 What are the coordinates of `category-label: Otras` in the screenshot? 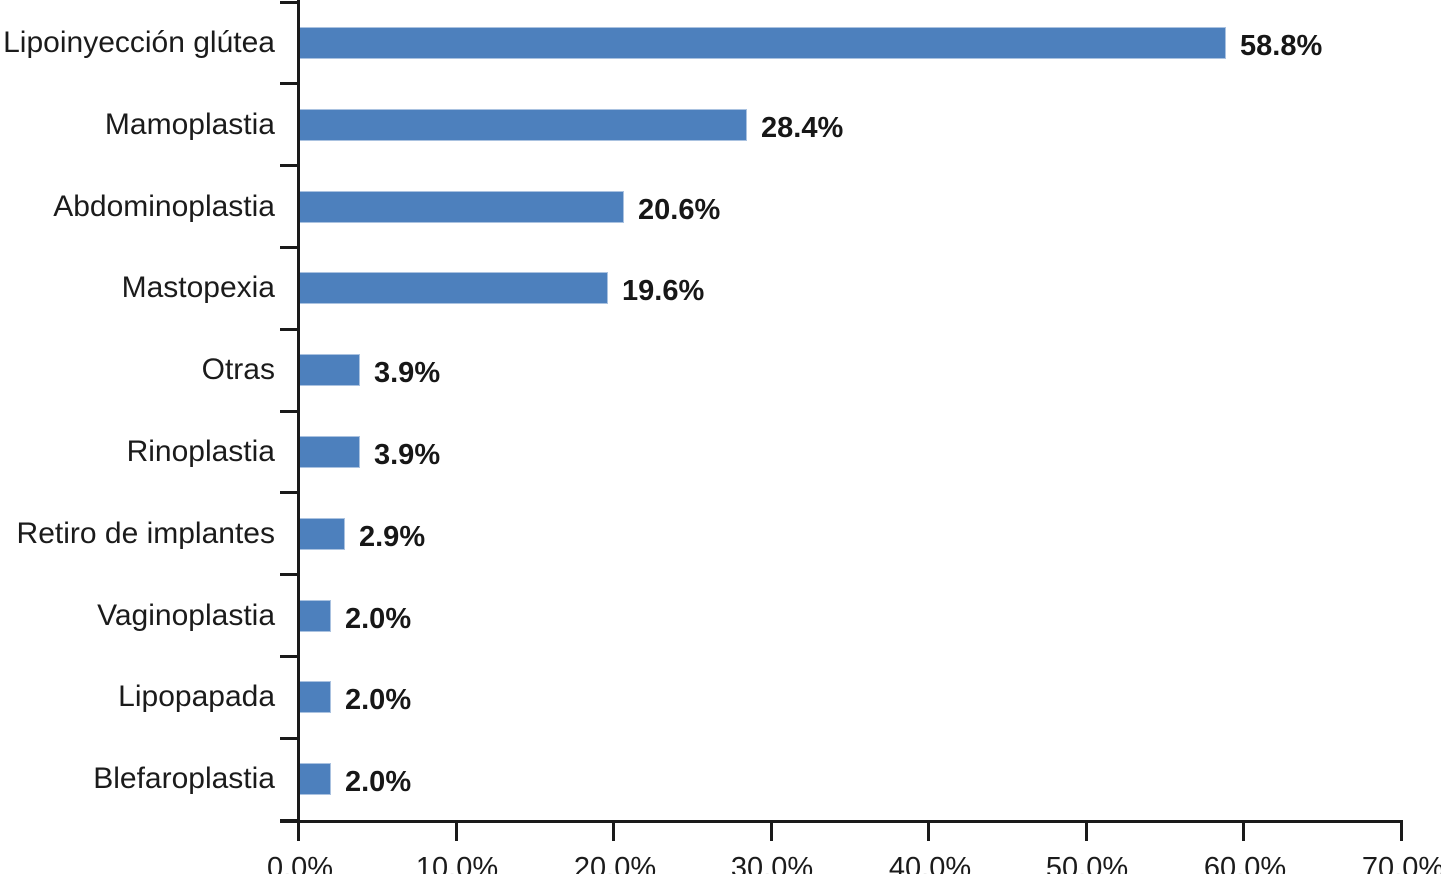 It's located at (238, 369).